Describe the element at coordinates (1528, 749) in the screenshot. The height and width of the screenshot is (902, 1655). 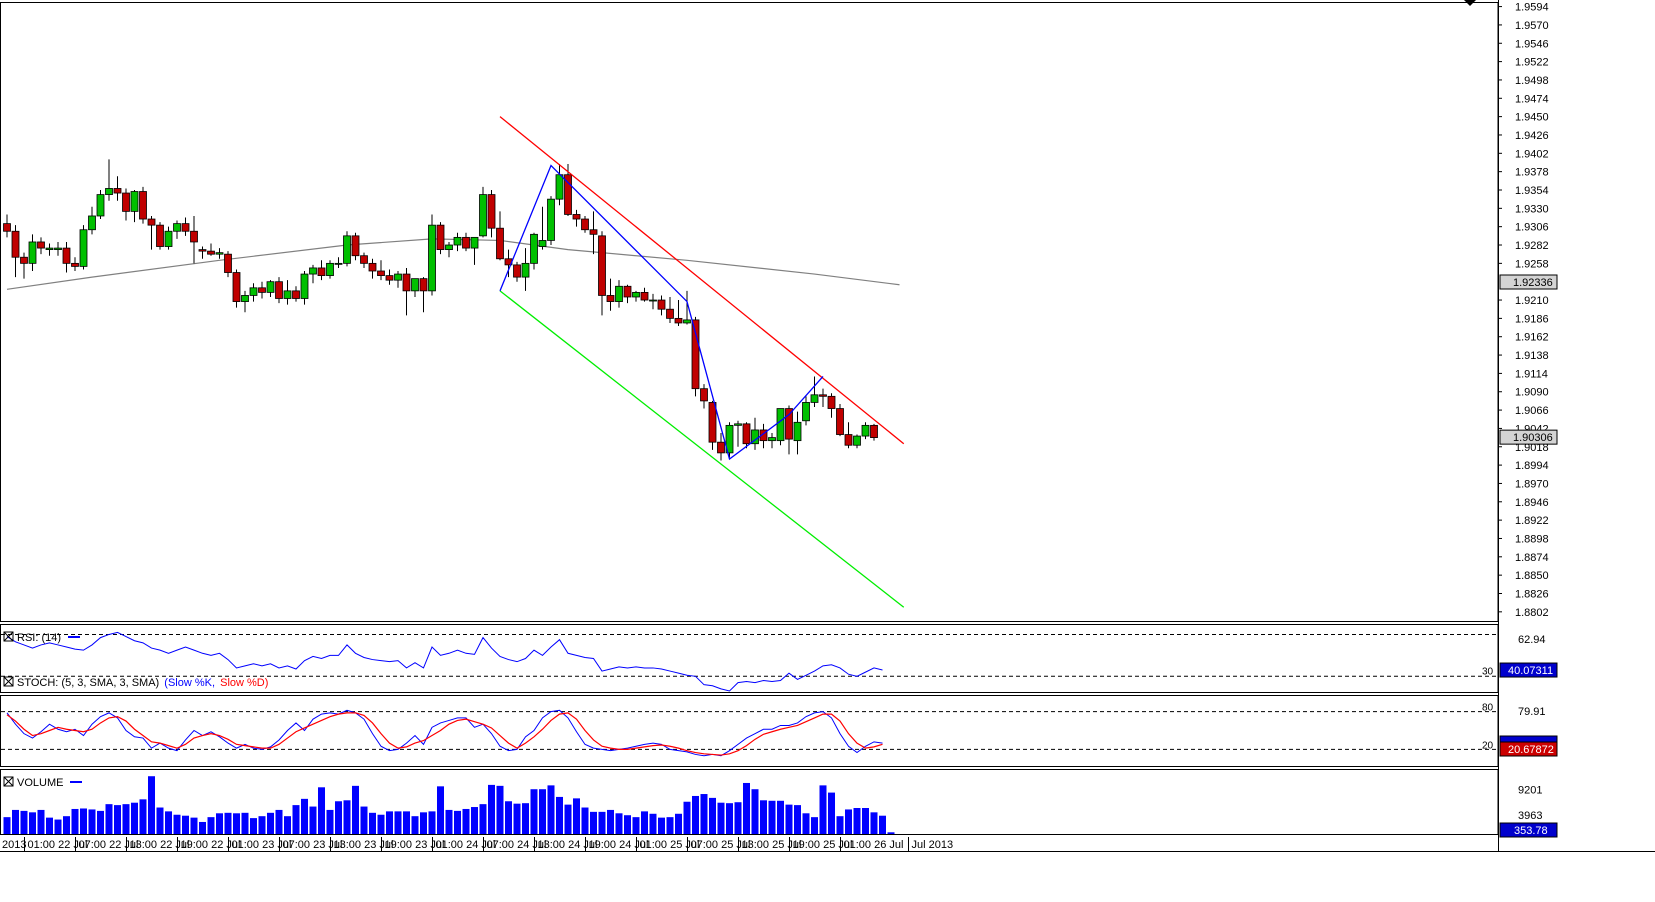
I see `stoch-current-box` at that location.